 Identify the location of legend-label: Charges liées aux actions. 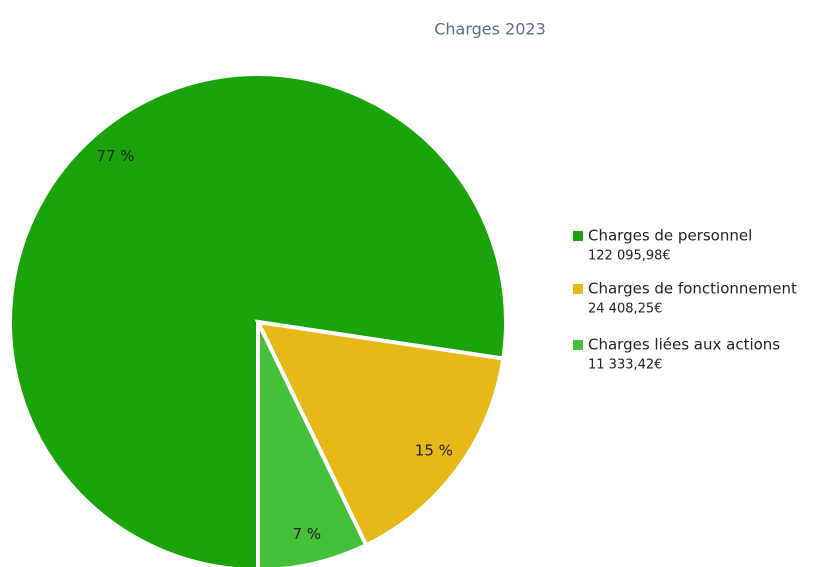
(684, 345).